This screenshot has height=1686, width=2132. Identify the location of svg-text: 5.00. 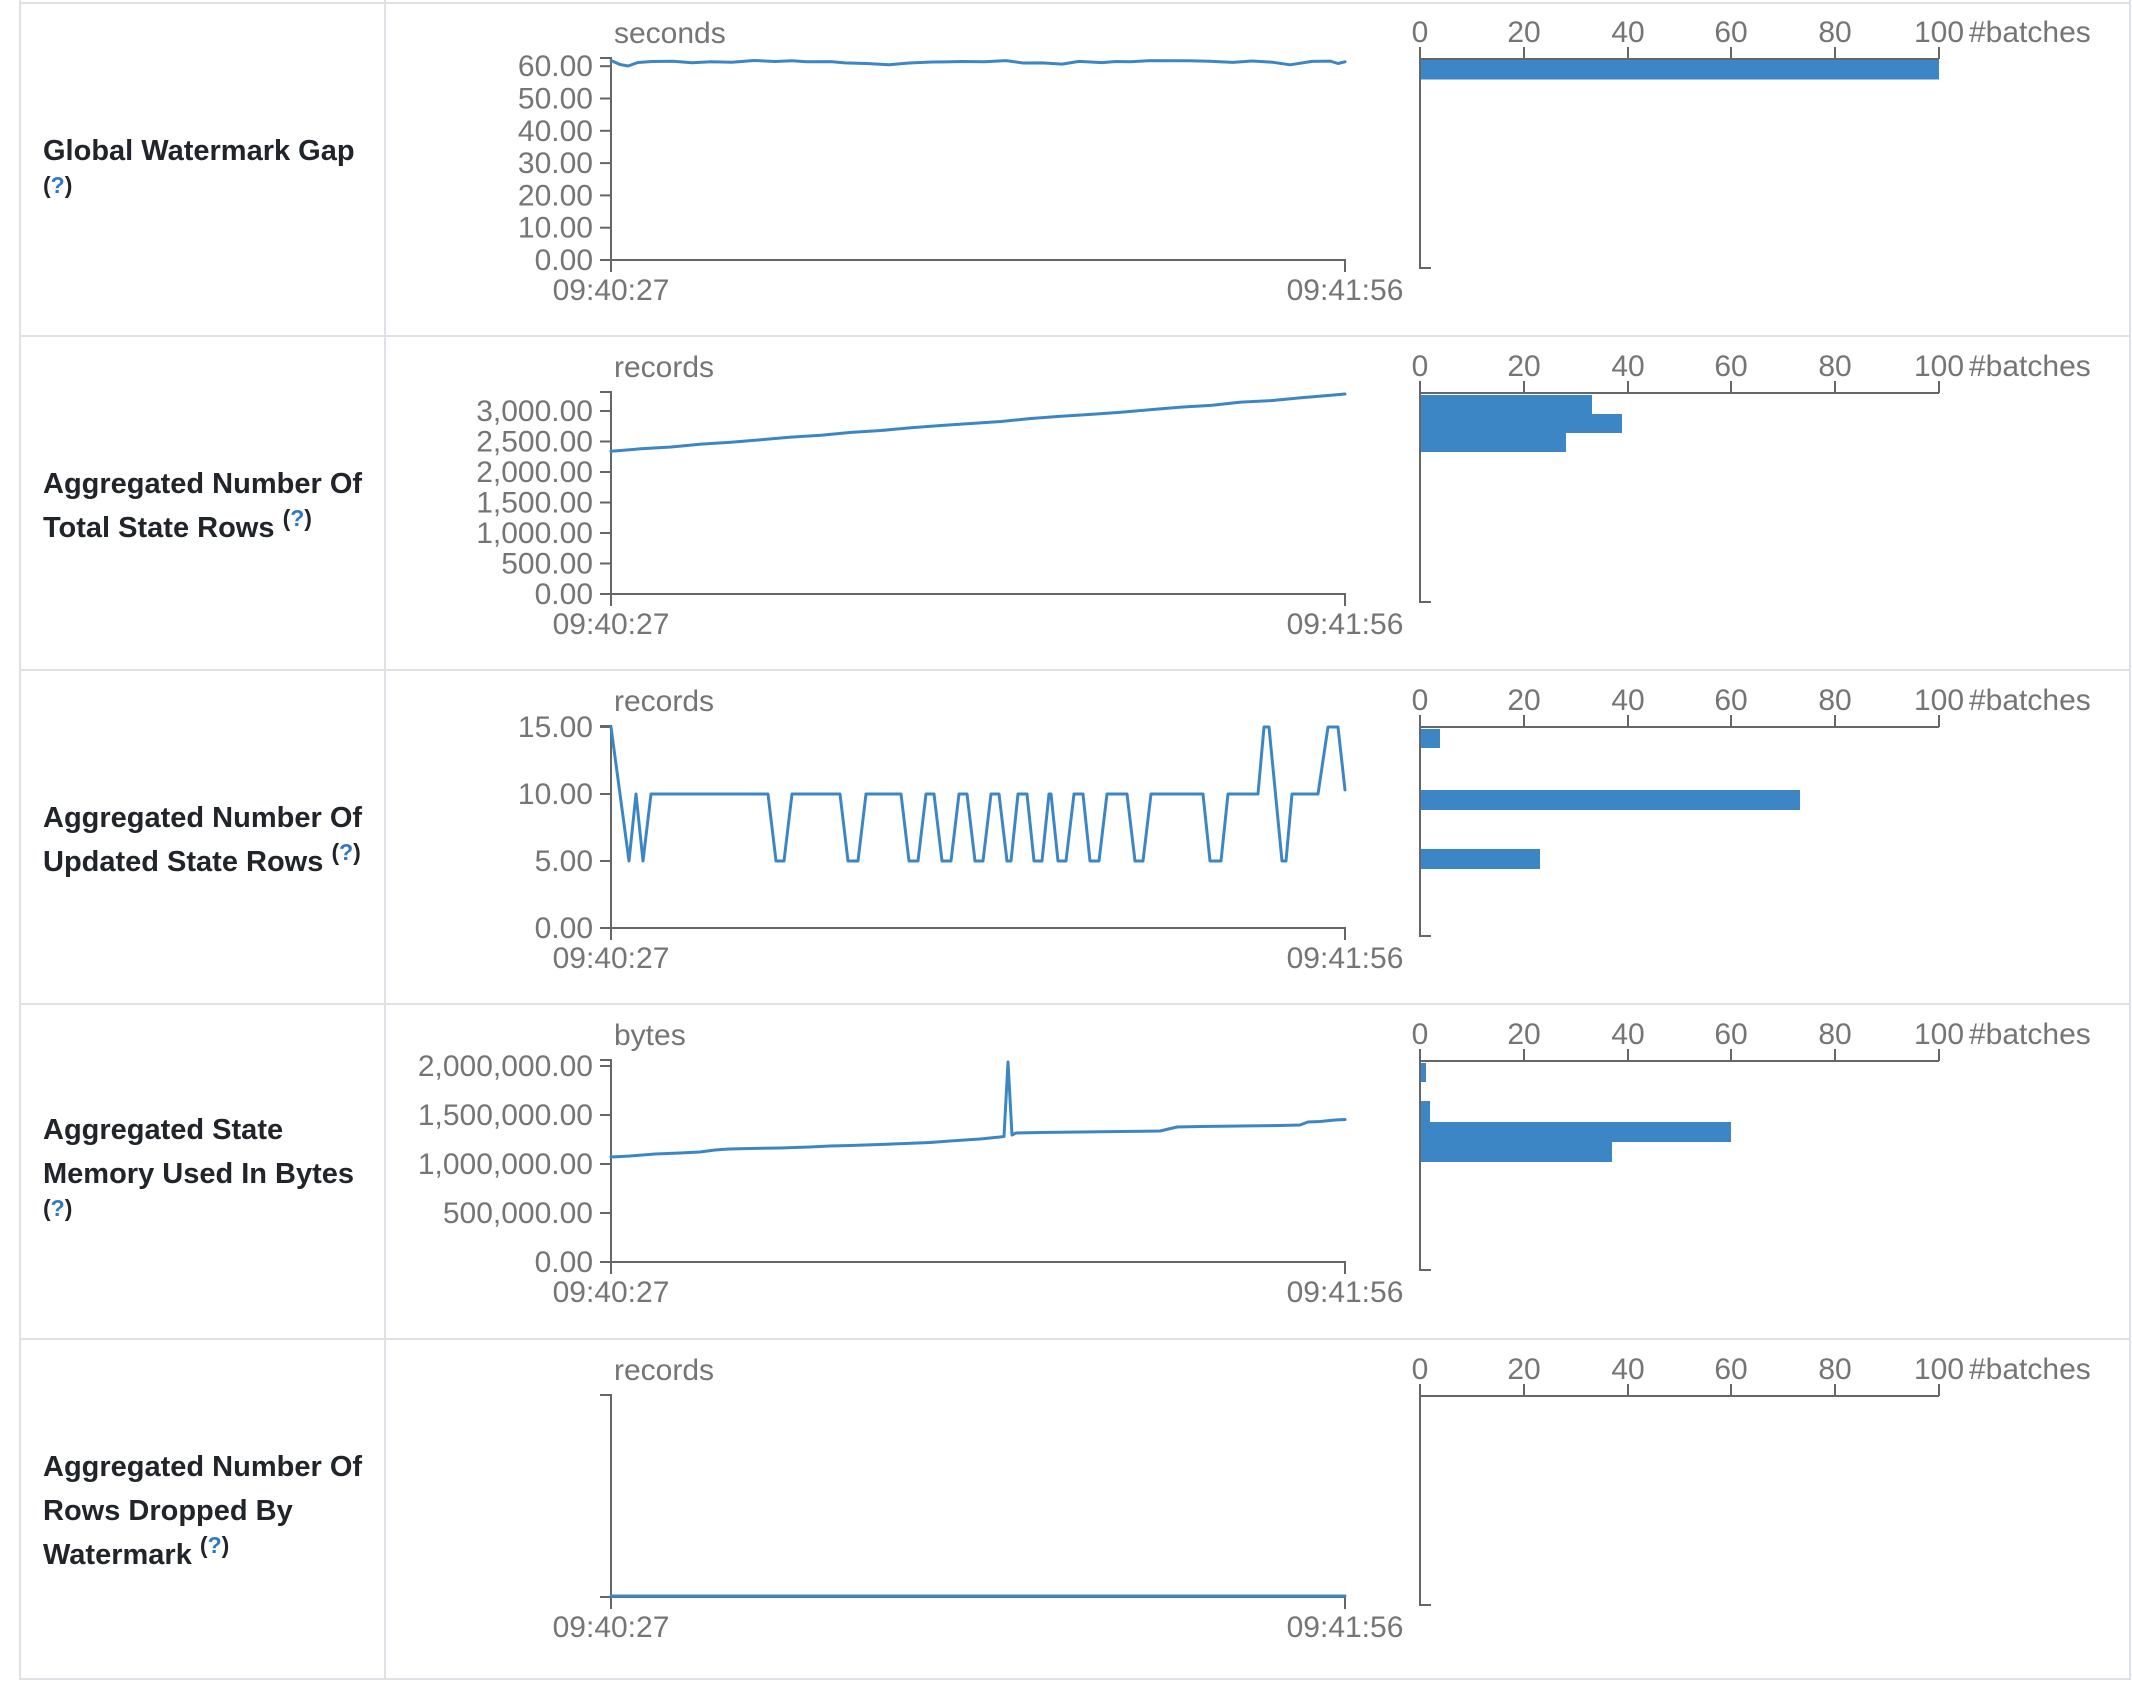
(564, 861).